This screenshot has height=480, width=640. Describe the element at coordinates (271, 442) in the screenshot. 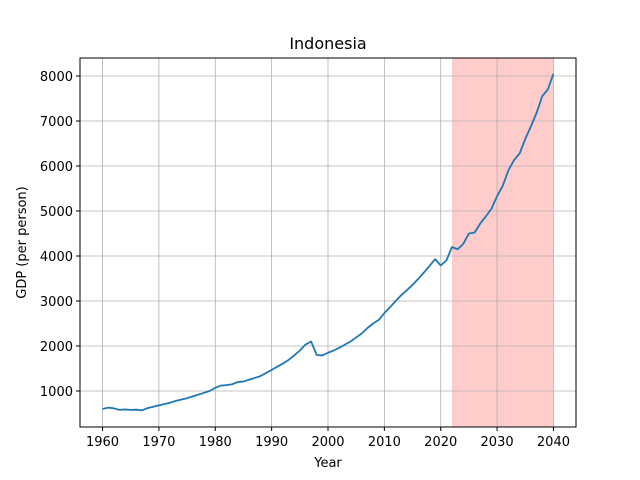

I see `x-tick-label: 1990` at that location.